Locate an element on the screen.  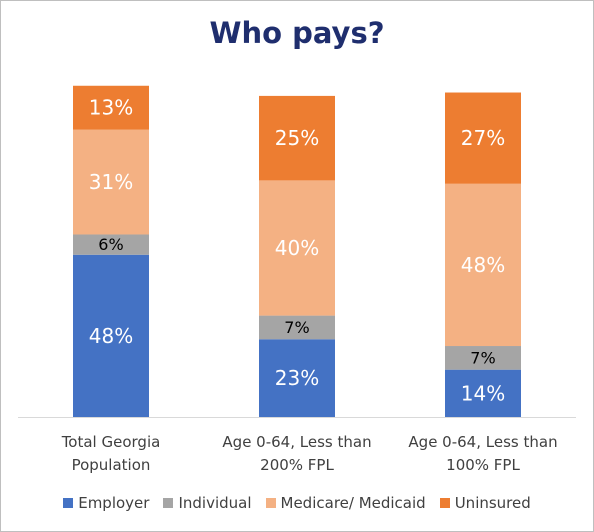
legend-item: Individual is located at coordinates (207, 503).